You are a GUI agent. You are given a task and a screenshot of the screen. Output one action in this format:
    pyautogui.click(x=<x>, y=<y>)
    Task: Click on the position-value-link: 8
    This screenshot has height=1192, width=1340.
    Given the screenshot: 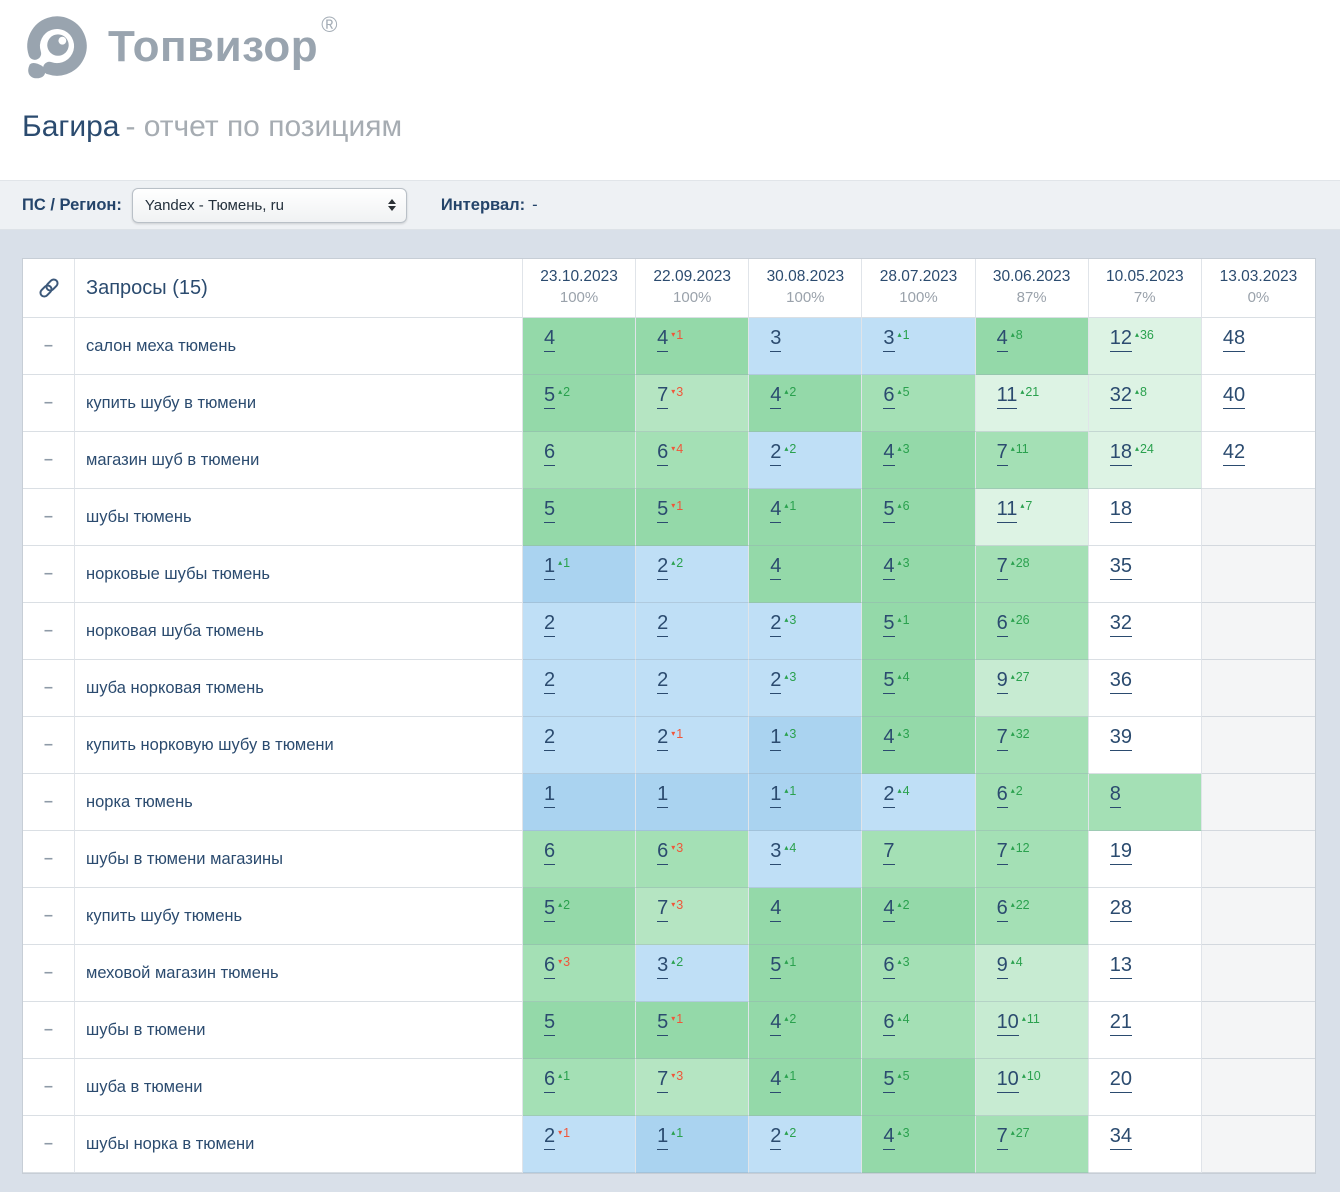 What is the action you would take?
    pyautogui.click(x=1115, y=795)
    